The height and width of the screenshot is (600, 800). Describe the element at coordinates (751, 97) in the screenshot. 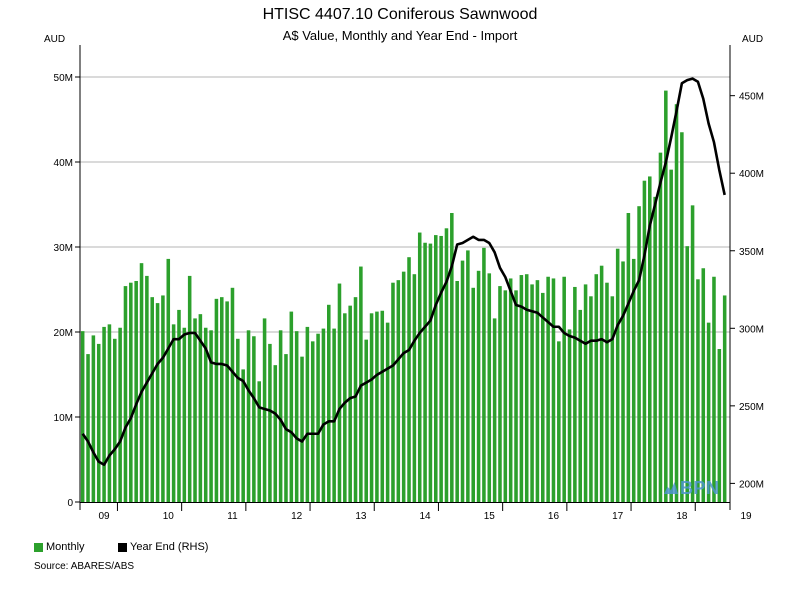

I see `right-tick-label: 450M` at that location.